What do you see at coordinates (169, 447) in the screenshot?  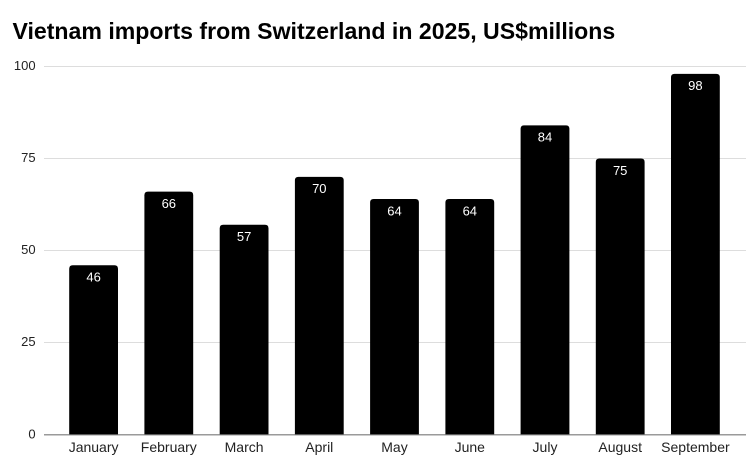 I see `svg-text: February` at bounding box center [169, 447].